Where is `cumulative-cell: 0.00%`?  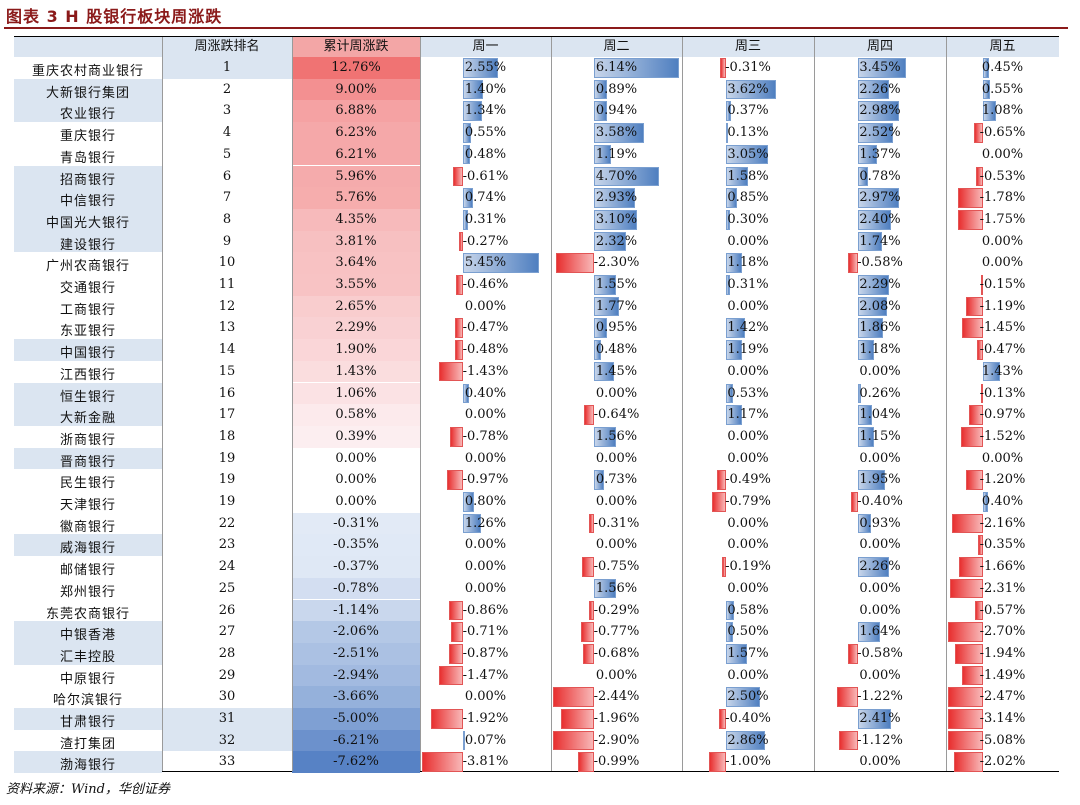 cumulative-cell: 0.00% is located at coordinates (356, 458).